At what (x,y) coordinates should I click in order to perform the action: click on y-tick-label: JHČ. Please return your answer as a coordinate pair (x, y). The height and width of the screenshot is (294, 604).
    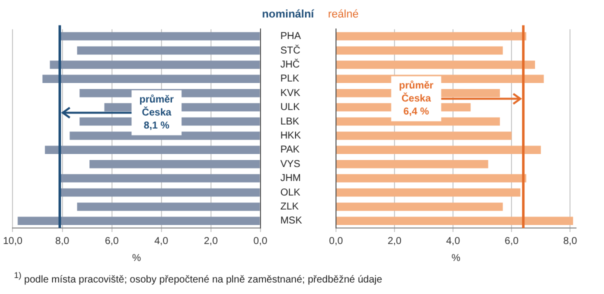
    Looking at the image, I should click on (290, 64).